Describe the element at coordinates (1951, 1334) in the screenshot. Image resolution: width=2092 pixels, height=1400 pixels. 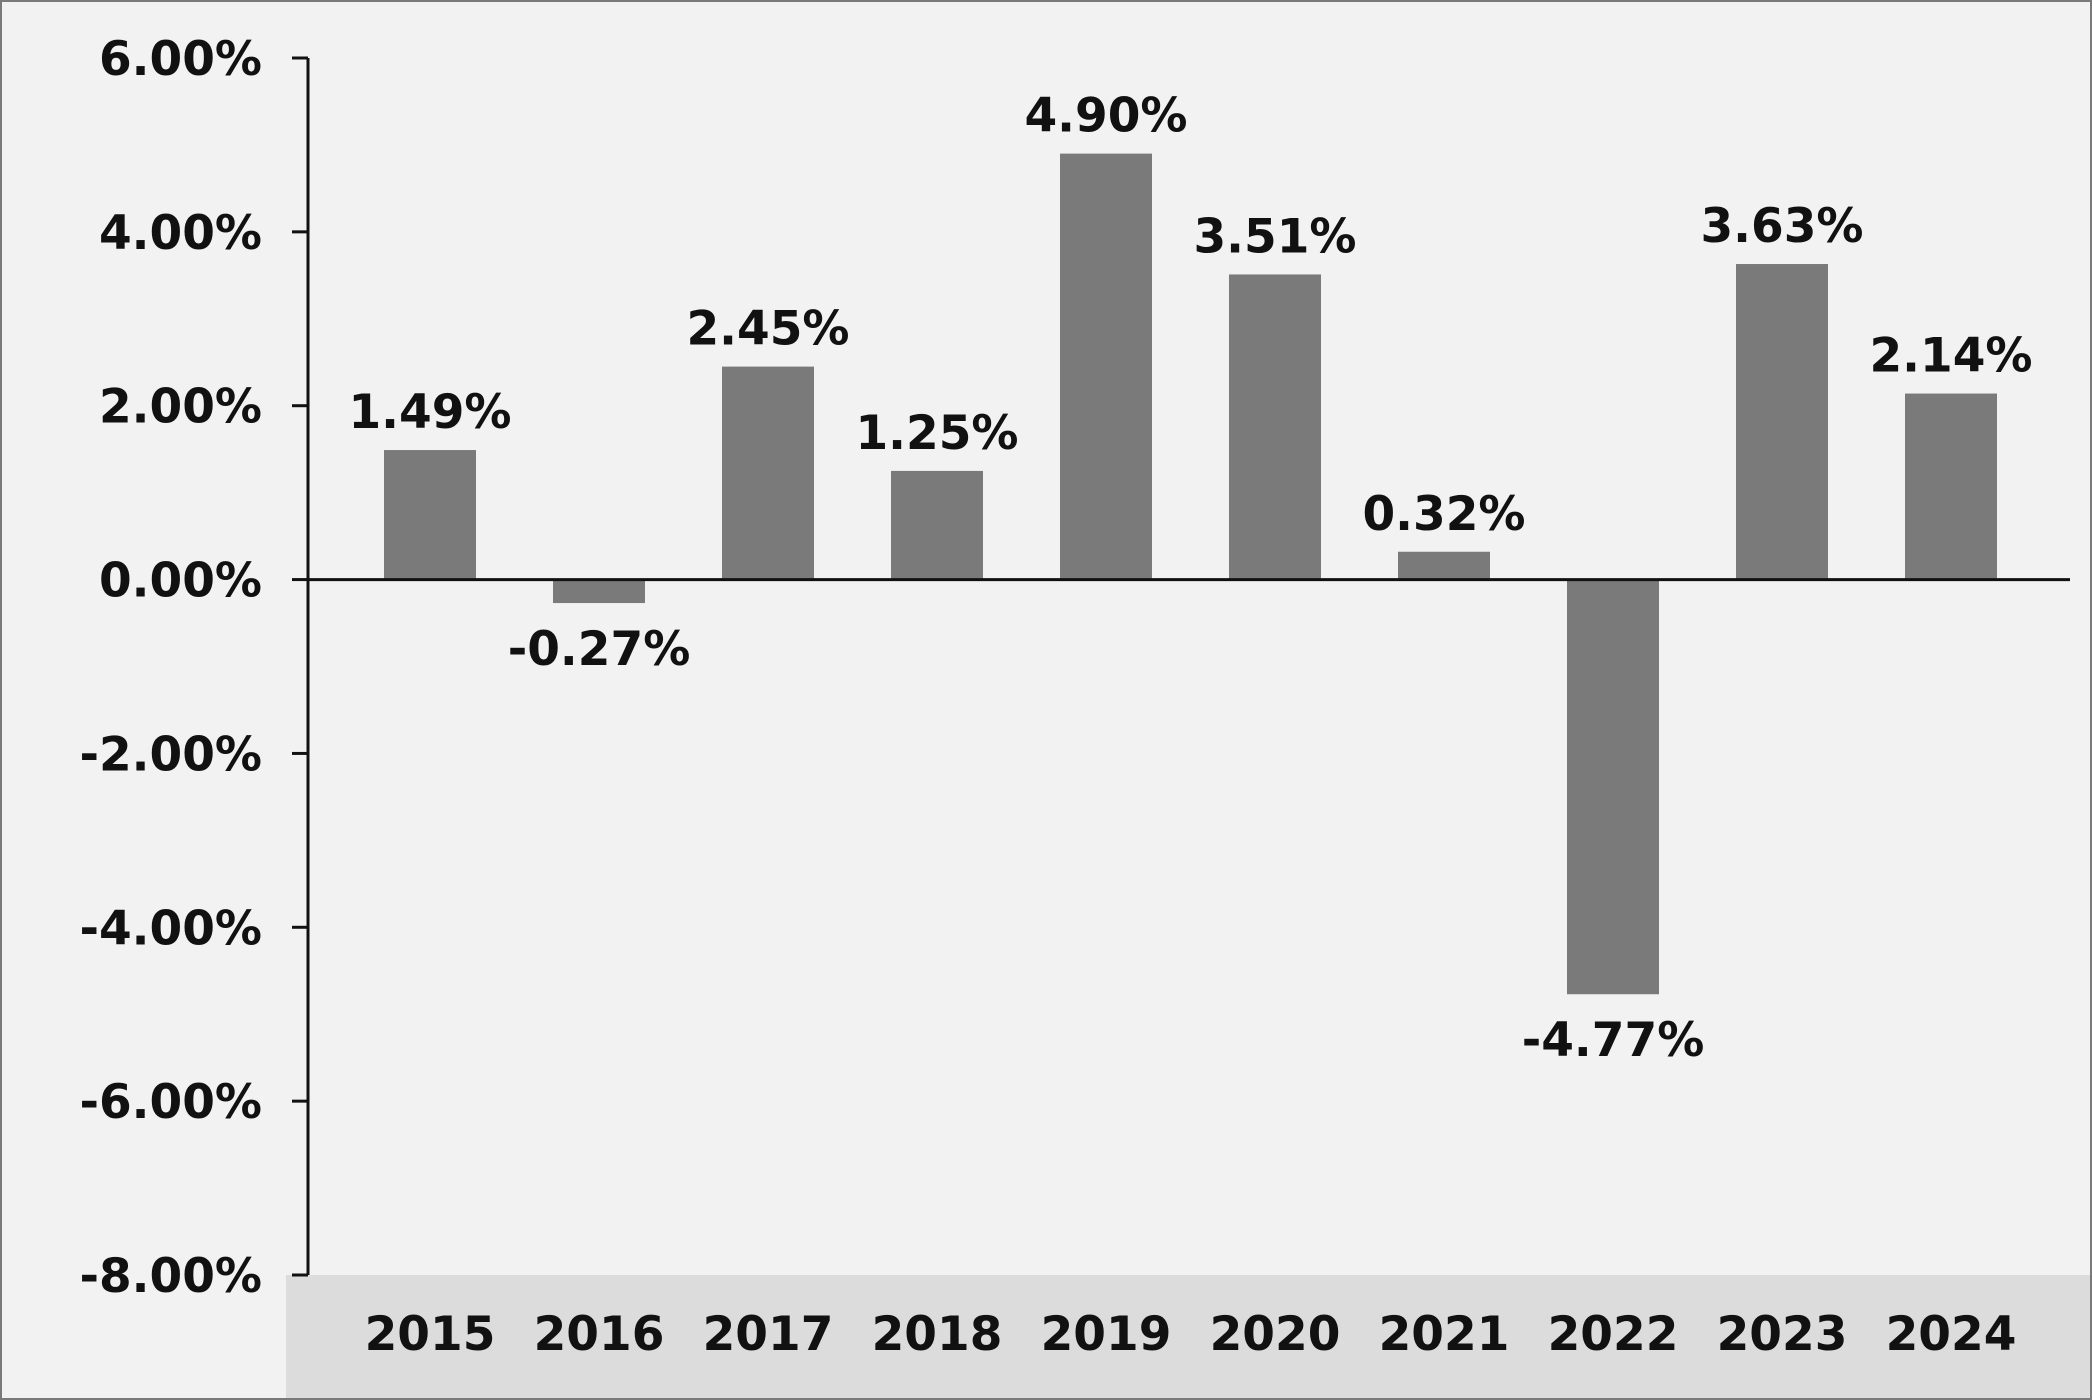
I see `x-category-label: 2024` at that location.